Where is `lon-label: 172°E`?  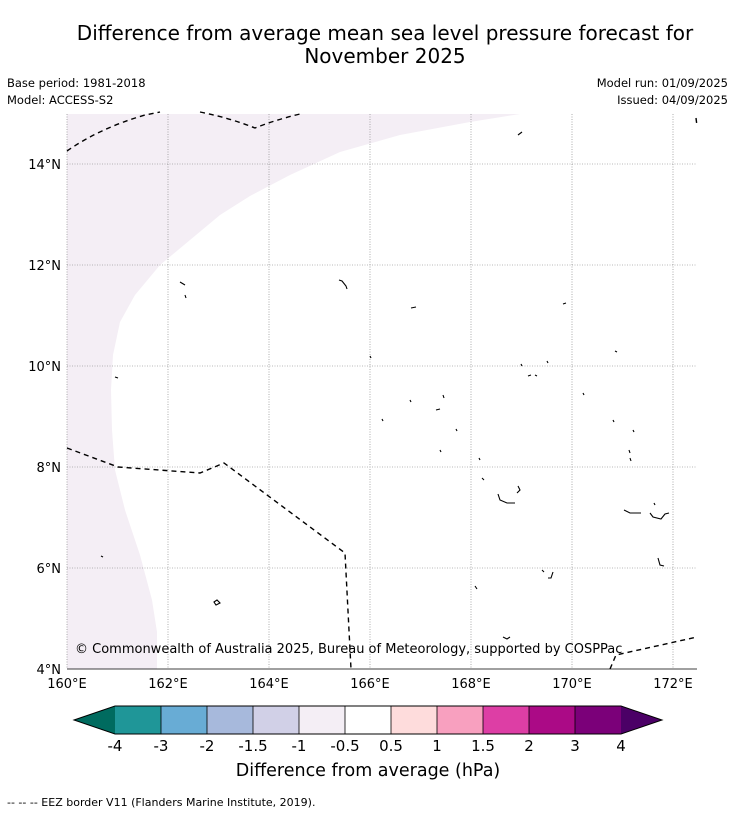 lon-label: 172°E is located at coordinates (673, 684).